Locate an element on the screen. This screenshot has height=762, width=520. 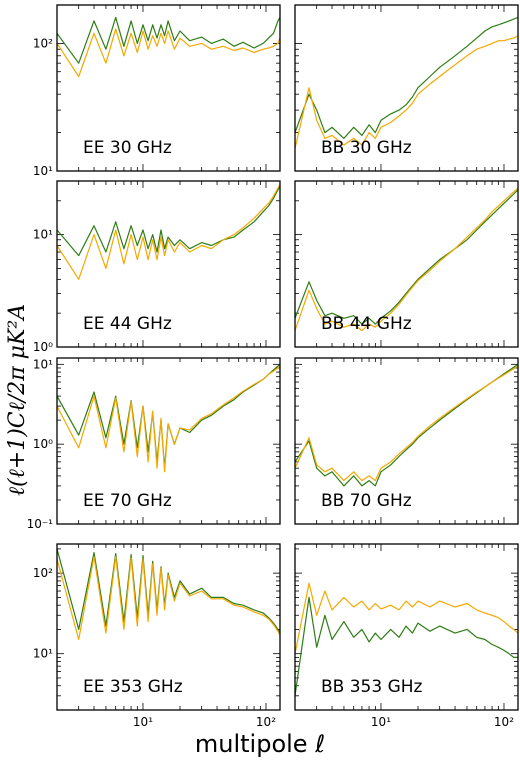
panel-label: BB 353 GHz is located at coordinates (372, 687).